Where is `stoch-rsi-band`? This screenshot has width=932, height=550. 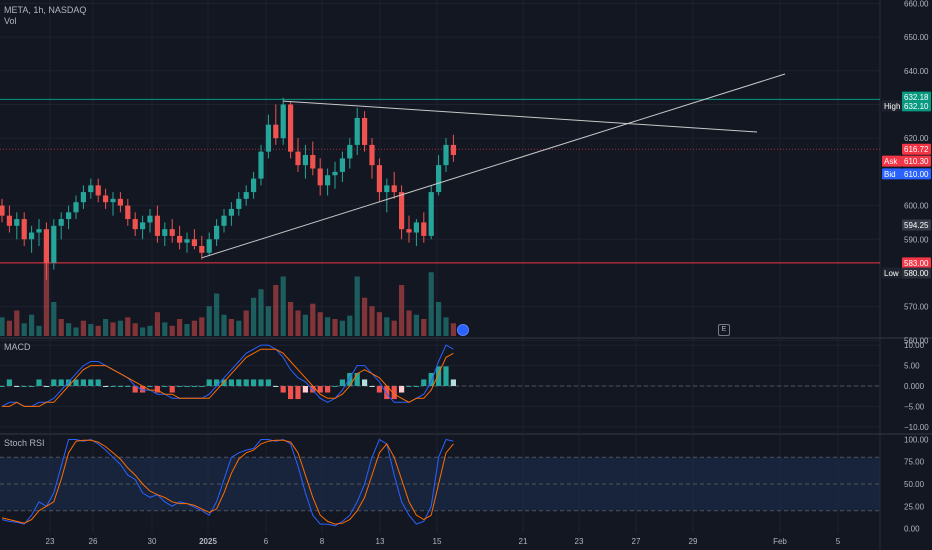 stoch-rsi-band is located at coordinates (440, 484).